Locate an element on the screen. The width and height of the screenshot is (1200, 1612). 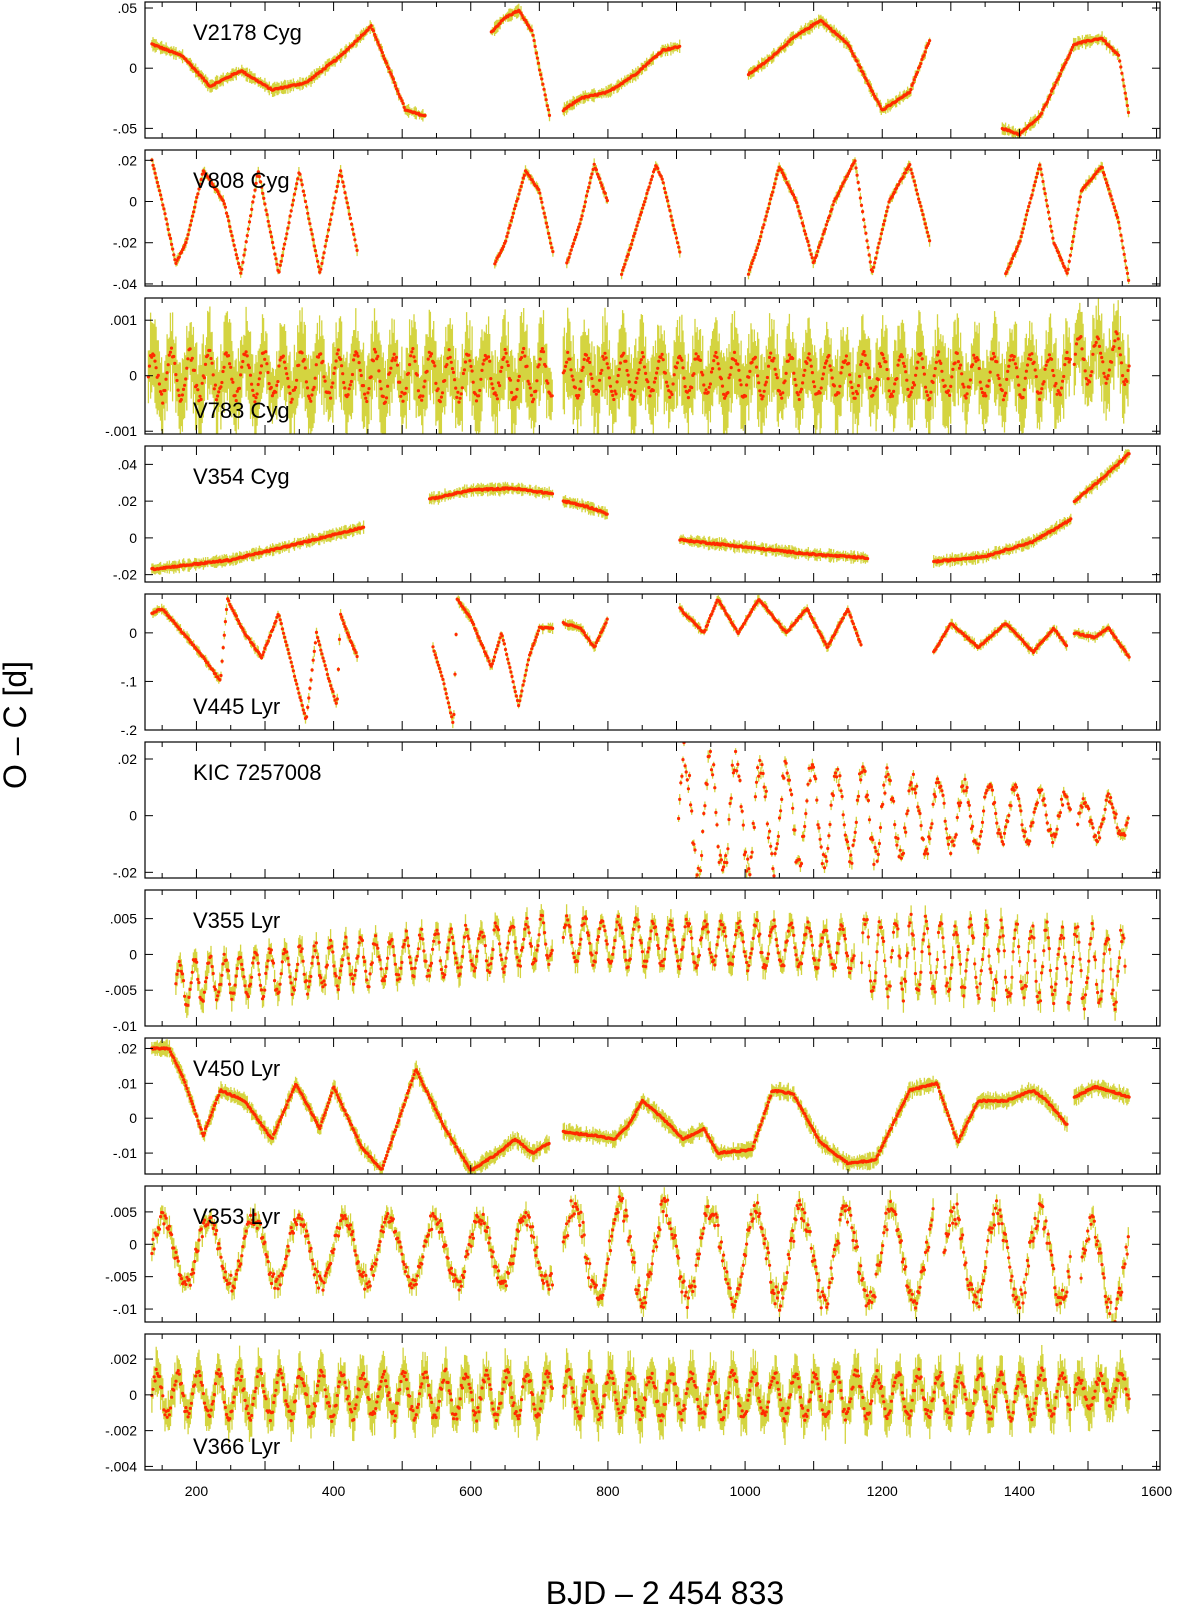
y-tick-label: 0 is located at coordinates (133, 202).